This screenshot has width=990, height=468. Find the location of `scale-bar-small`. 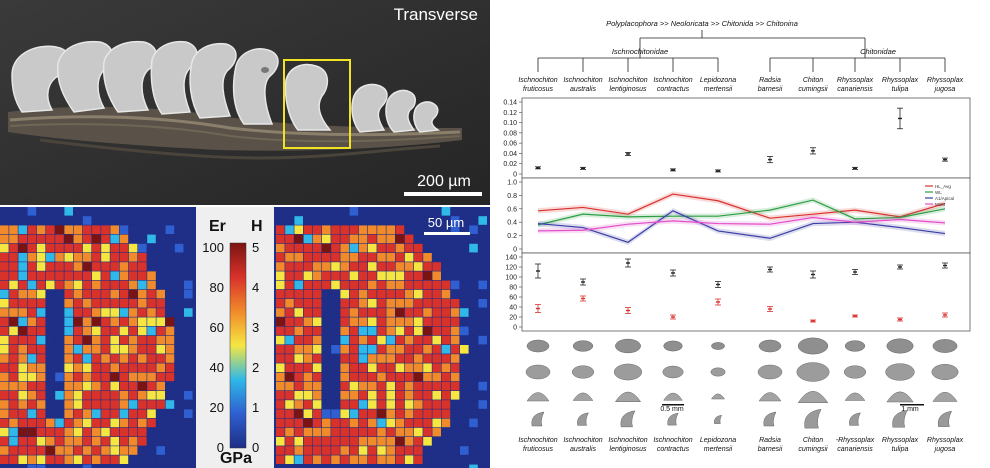

scale-bar-small is located at coordinates (673, 405).